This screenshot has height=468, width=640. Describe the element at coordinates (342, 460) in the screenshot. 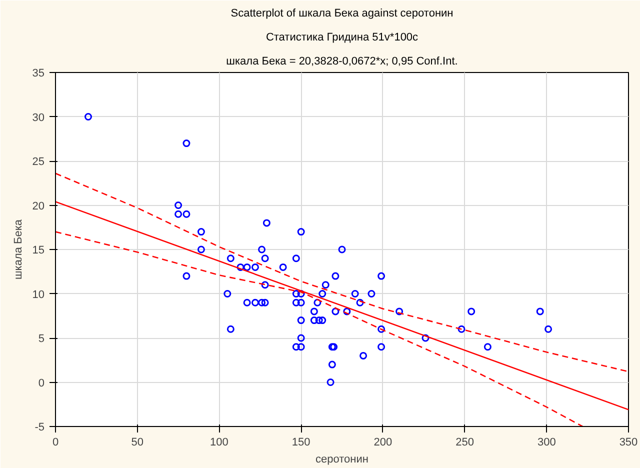

I see `x-axis-title: серотонин` at that location.